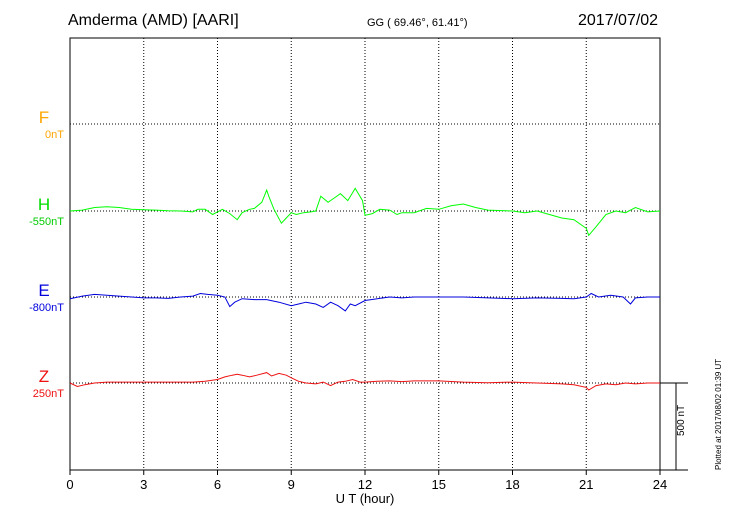  What do you see at coordinates (618, 20) in the screenshot?
I see `plot-date: 2017/07/02` at bounding box center [618, 20].